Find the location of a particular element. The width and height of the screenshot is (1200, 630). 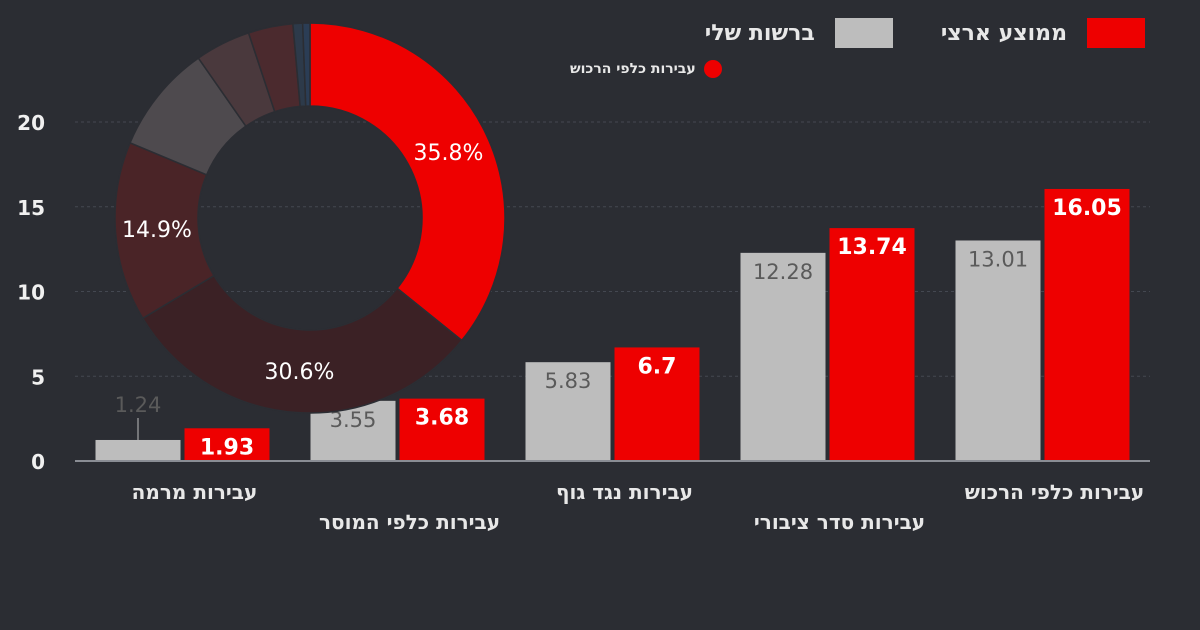

donut-slice-label: 35.8% is located at coordinates (449, 153).